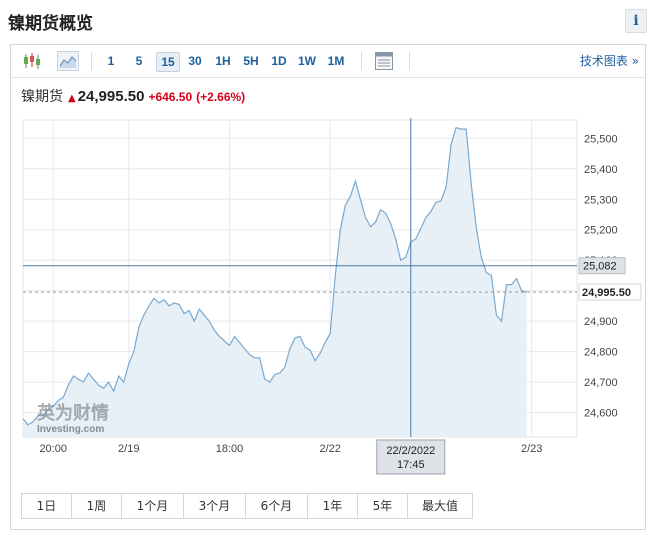 This screenshot has width=653, height=536. What do you see at coordinates (111, 96) in the screenshot?
I see `last-price: 24,995.50` at bounding box center [111, 96].